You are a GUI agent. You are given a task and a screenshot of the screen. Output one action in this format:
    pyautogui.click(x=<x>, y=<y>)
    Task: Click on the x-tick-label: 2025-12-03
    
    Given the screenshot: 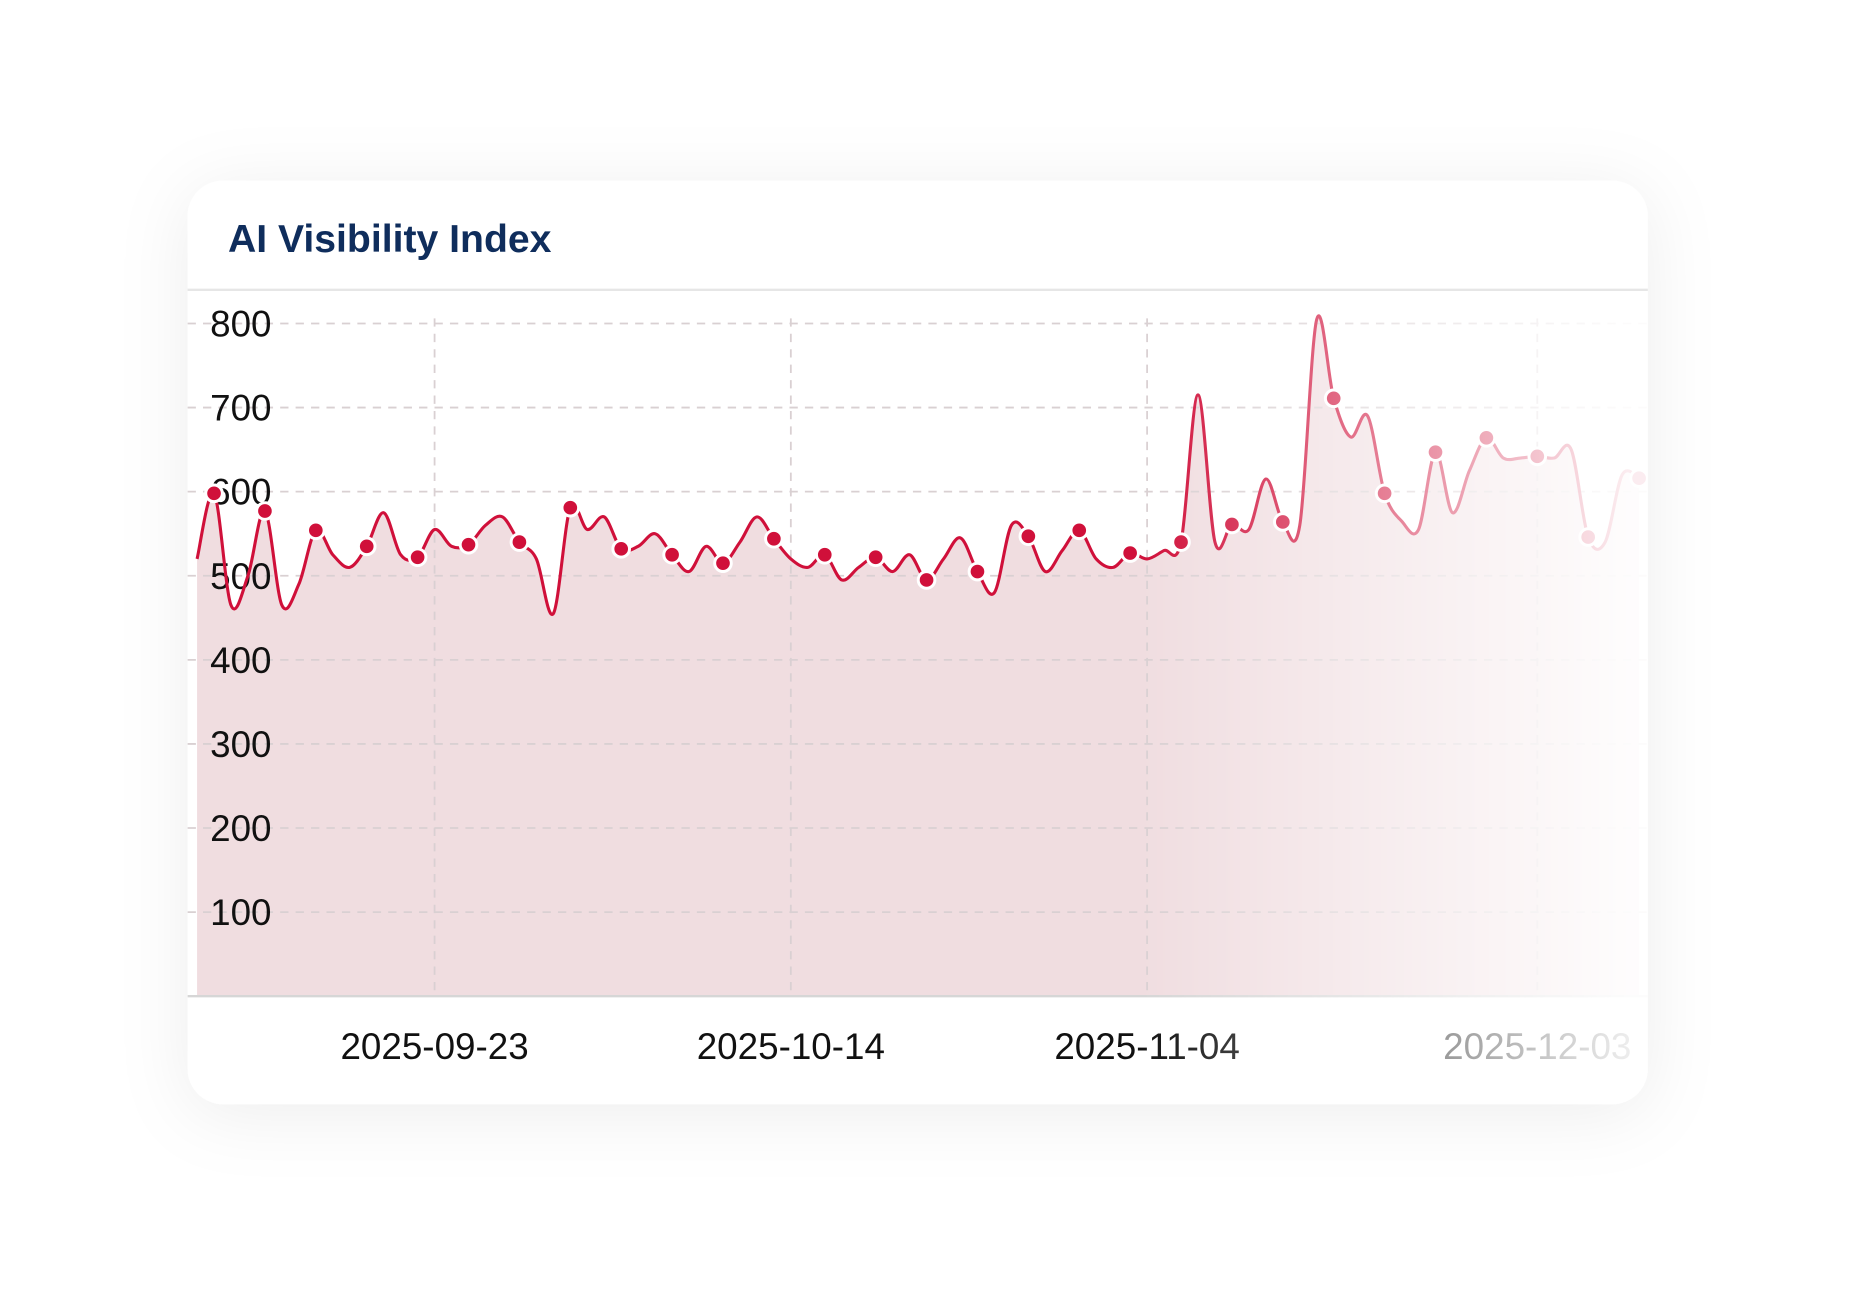 What is the action you would take?
    pyautogui.click(x=1537, y=1046)
    